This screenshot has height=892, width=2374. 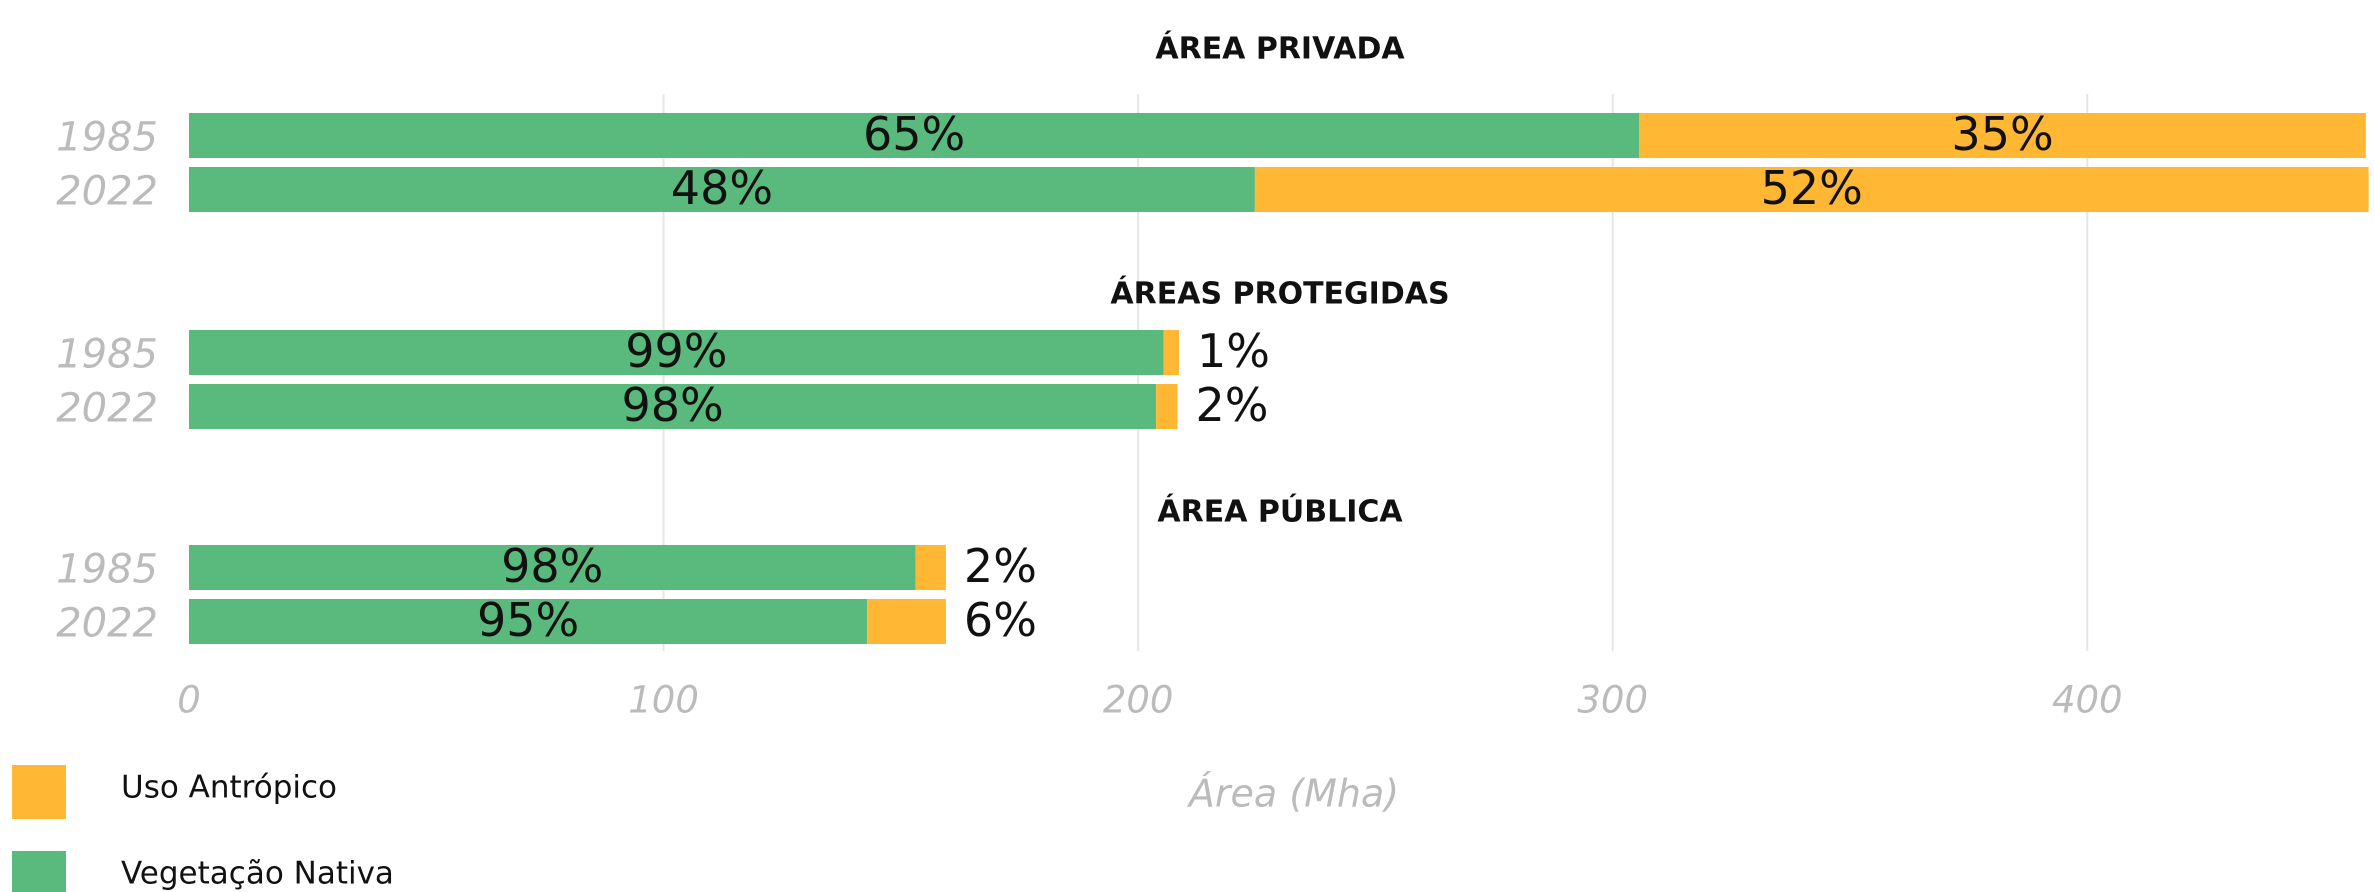 What do you see at coordinates (229, 788) in the screenshot?
I see `legend-label: Uso Antrópico` at bounding box center [229, 788].